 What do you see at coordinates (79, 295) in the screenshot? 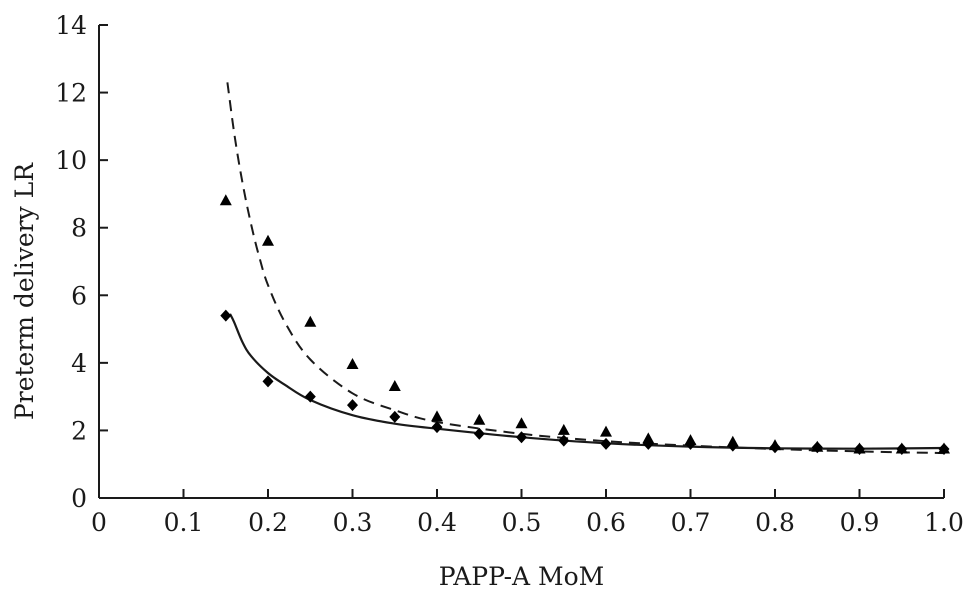
I see `y-tick-label: 6` at bounding box center [79, 295].